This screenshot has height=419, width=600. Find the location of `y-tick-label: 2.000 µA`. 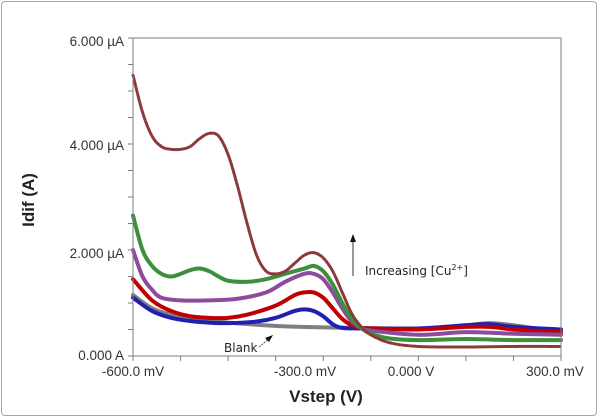

y-tick-label: 2.000 µA is located at coordinates (97, 253).